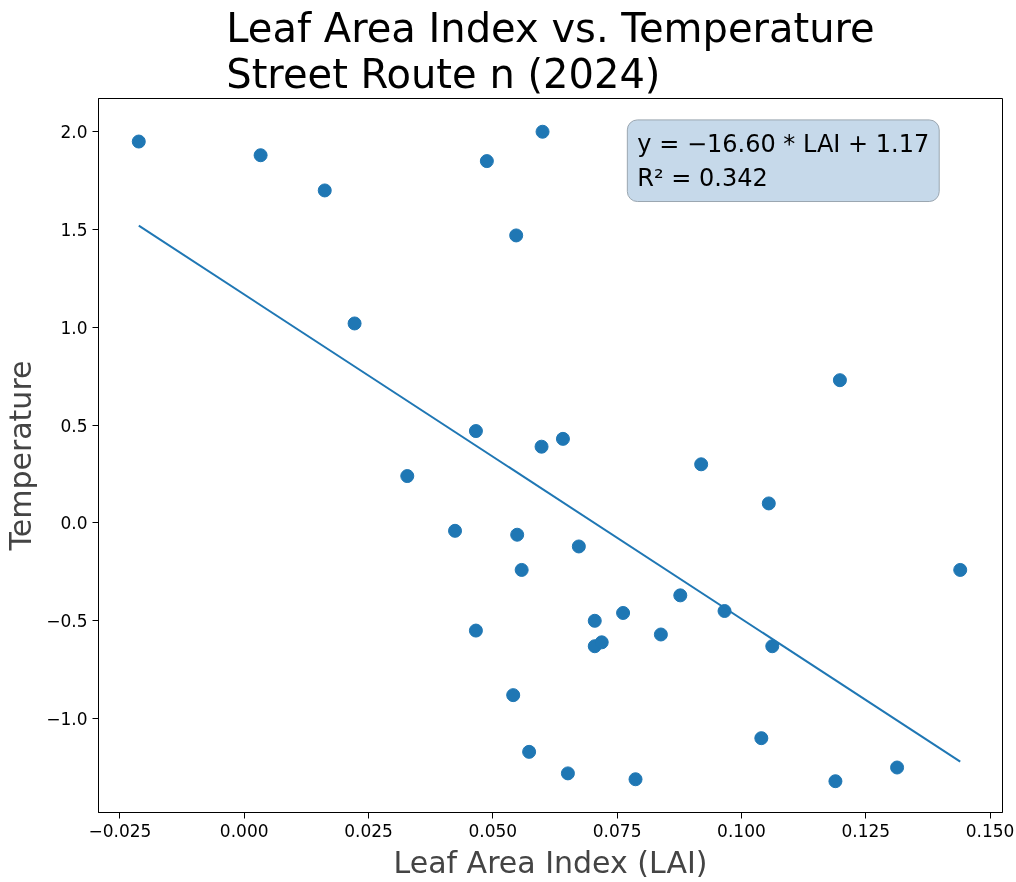 This screenshot has height=882, width=1016. Describe the element at coordinates (74, 132) in the screenshot. I see `y-tick-label: 2.0` at that location.